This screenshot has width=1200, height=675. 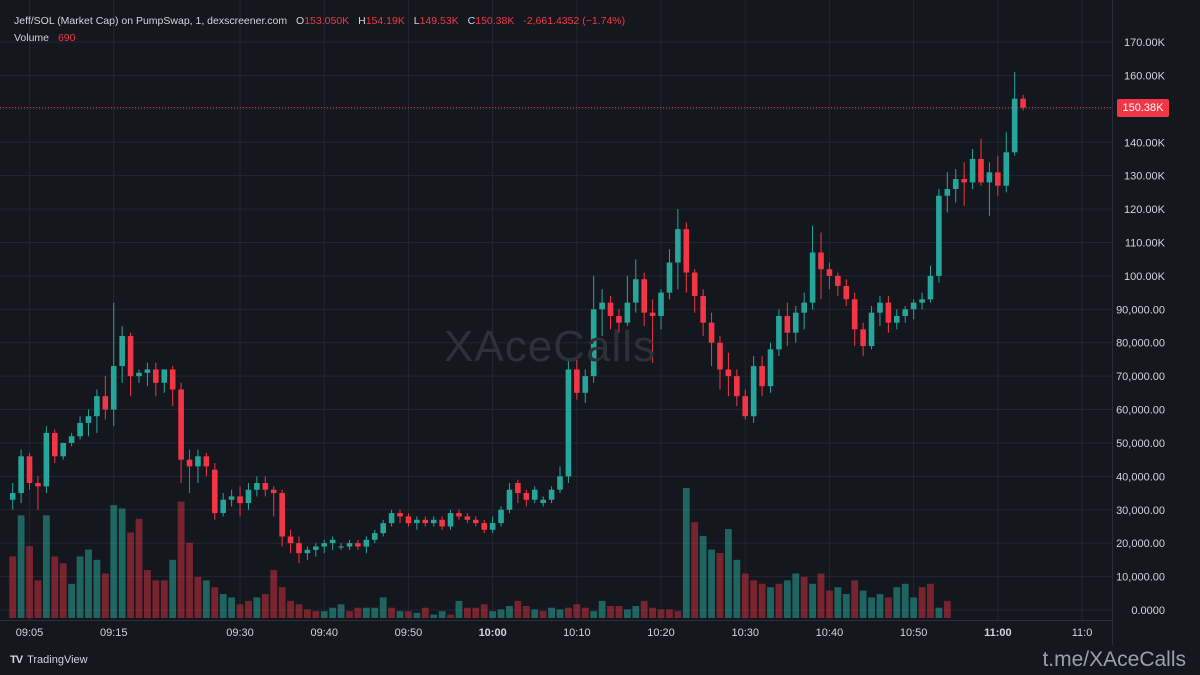 What do you see at coordinates (577, 633) in the screenshot?
I see `x-tick-label: 10:10` at bounding box center [577, 633].